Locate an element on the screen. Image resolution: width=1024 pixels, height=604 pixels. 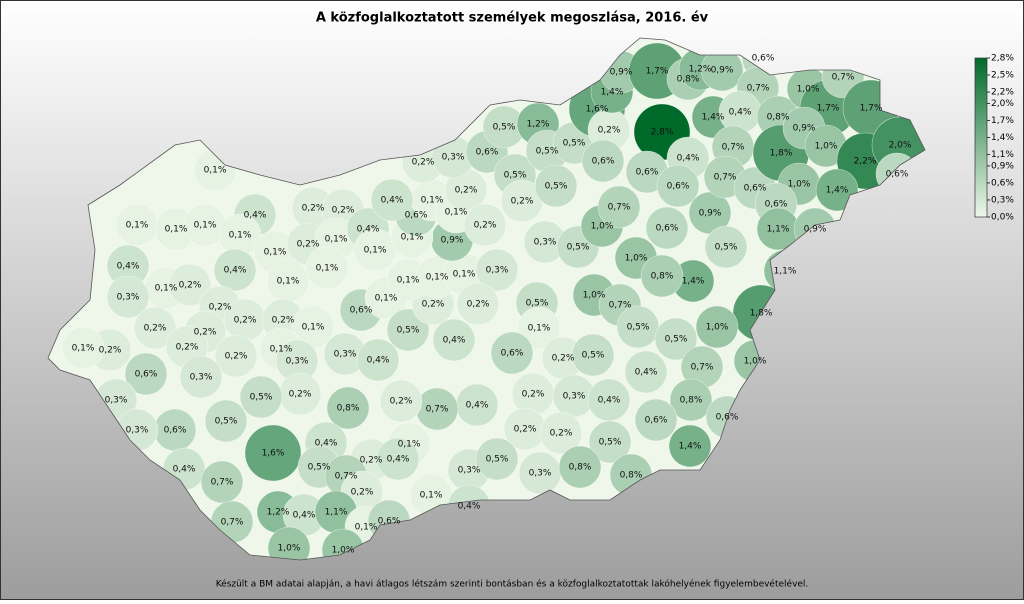
district-label: 2,8% is located at coordinates (662, 133).